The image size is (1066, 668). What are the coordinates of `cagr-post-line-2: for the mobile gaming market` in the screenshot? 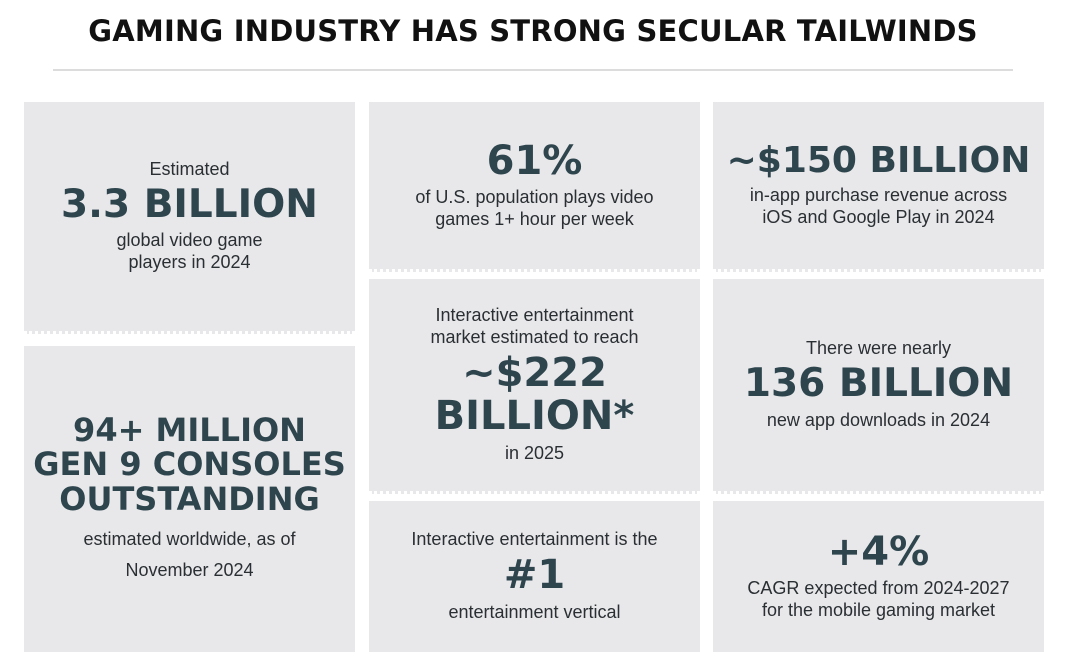 It's located at (878, 610).